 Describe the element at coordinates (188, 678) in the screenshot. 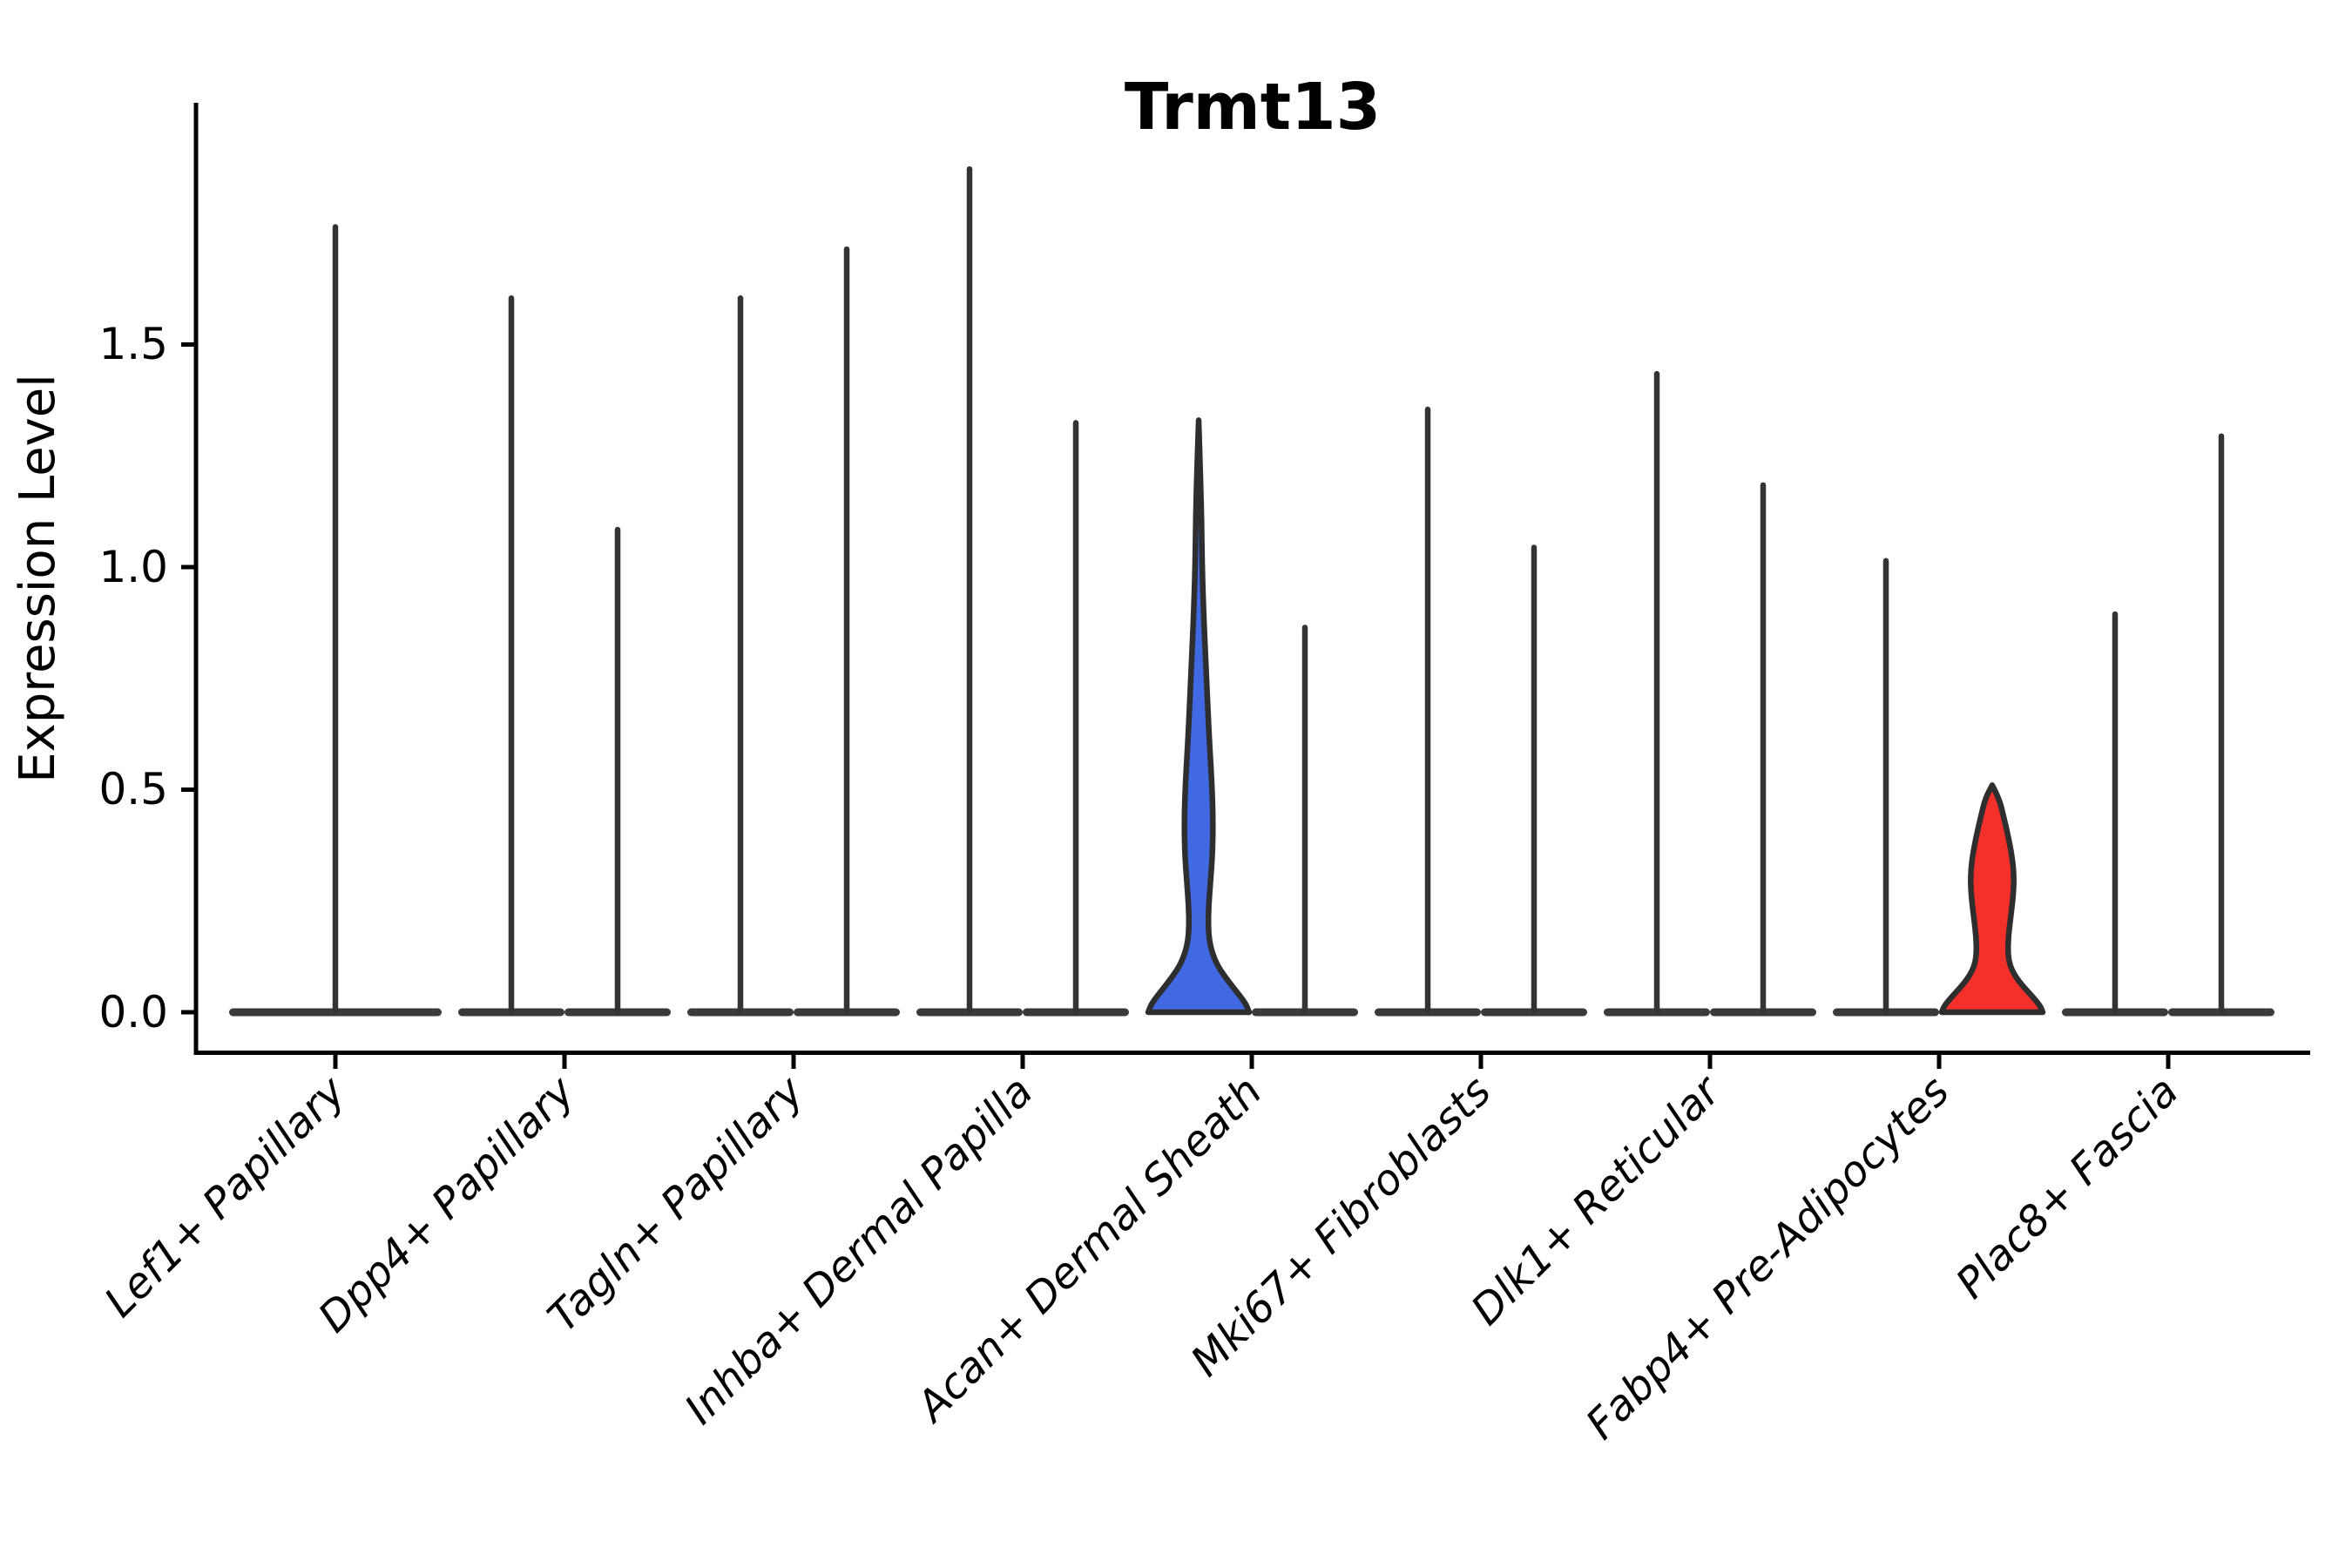

I see `y-axis-ticks` at that location.